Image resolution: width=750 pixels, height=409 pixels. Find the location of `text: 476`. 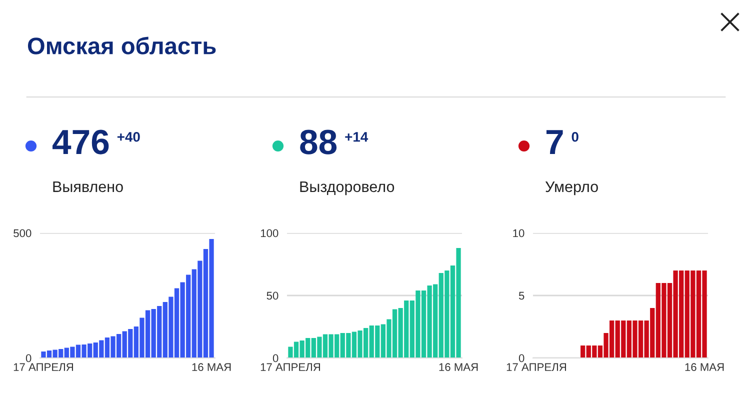

text: 476 is located at coordinates (80, 142).